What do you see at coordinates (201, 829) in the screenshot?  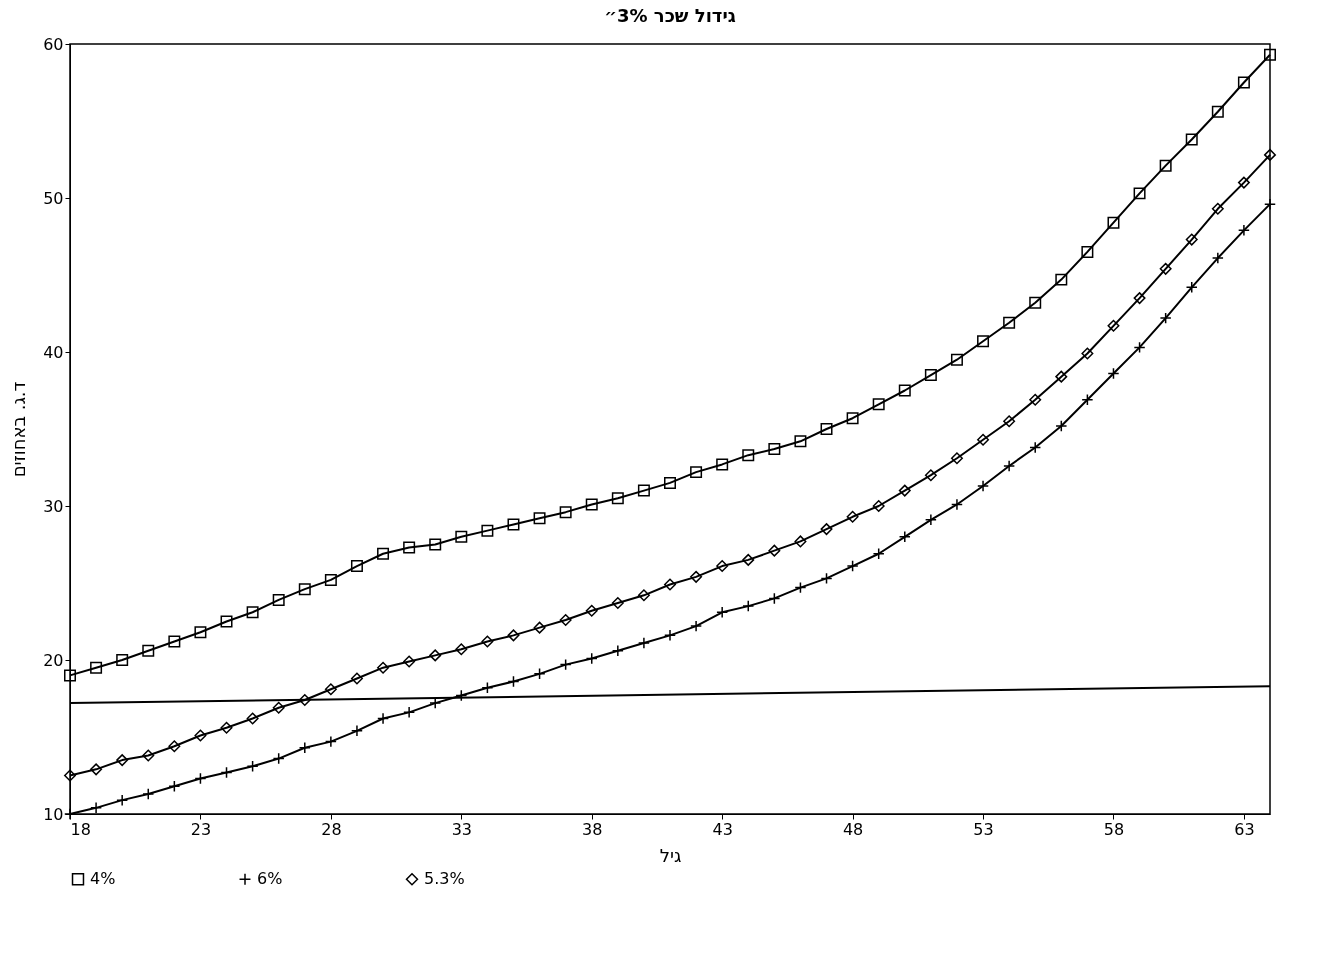 I see `x-tick-label: 23` at bounding box center [201, 829].